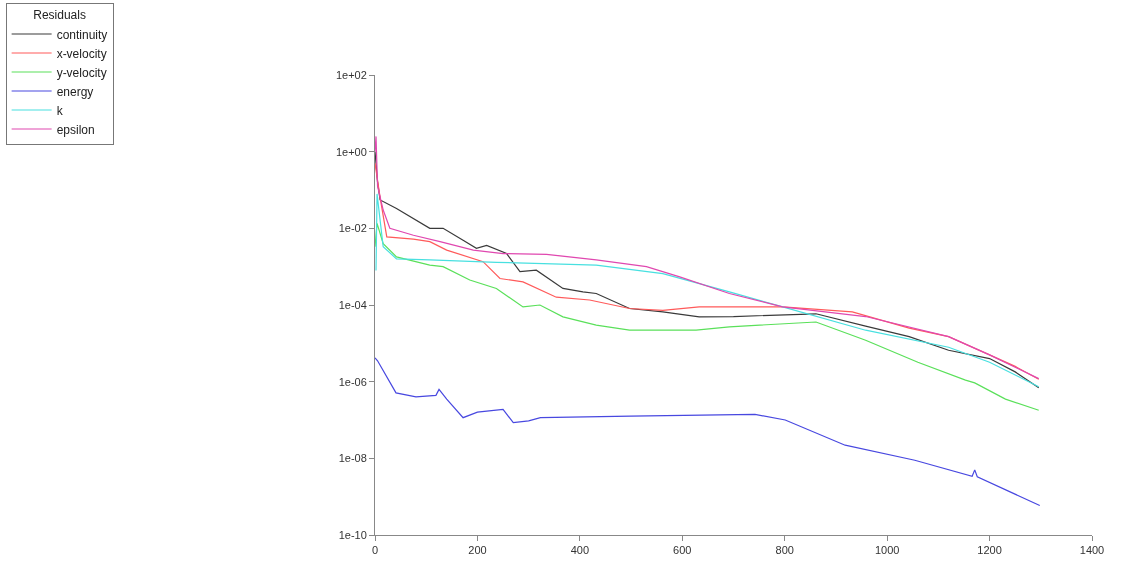  What do you see at coordinates (784, 550) in the screenshot?
I see `x-tick-label: 800` at bounding box center [784, 550].